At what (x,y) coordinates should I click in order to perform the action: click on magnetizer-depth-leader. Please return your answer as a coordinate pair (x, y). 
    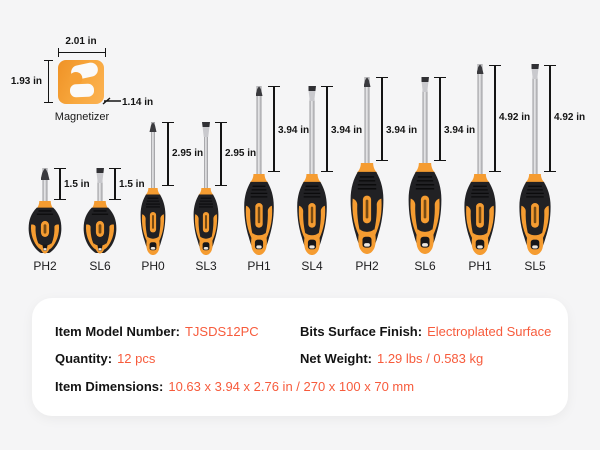
    Looking at the image, I should click on (111, 101).